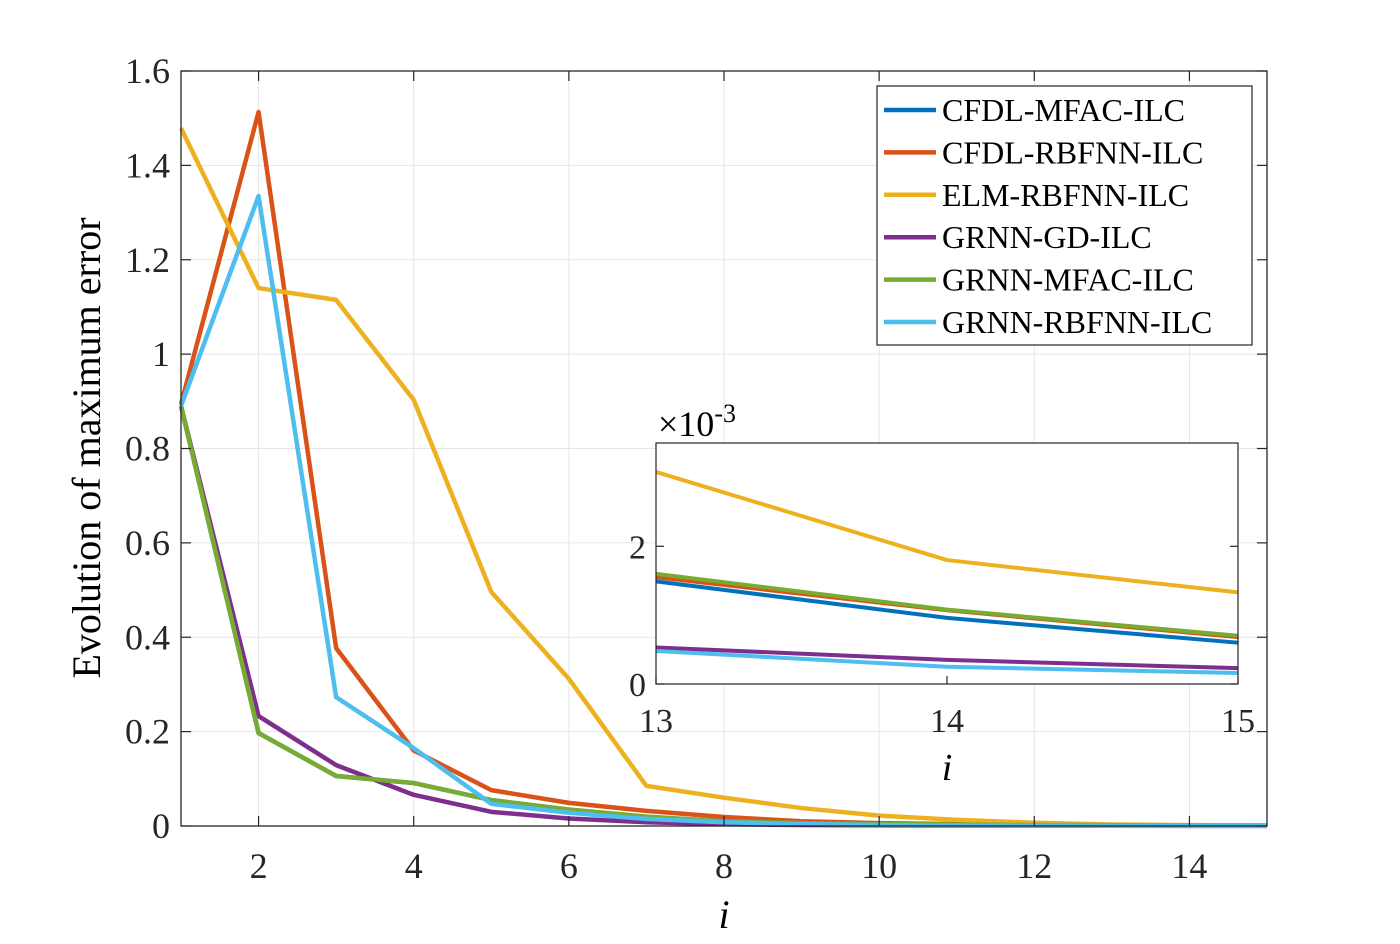 This screenshot has height=944, width=1400. What do you see at coordinates (147, 732) in the screenshot?
I see `y-tick-label: 0.2` at bounding box center [147, 732].